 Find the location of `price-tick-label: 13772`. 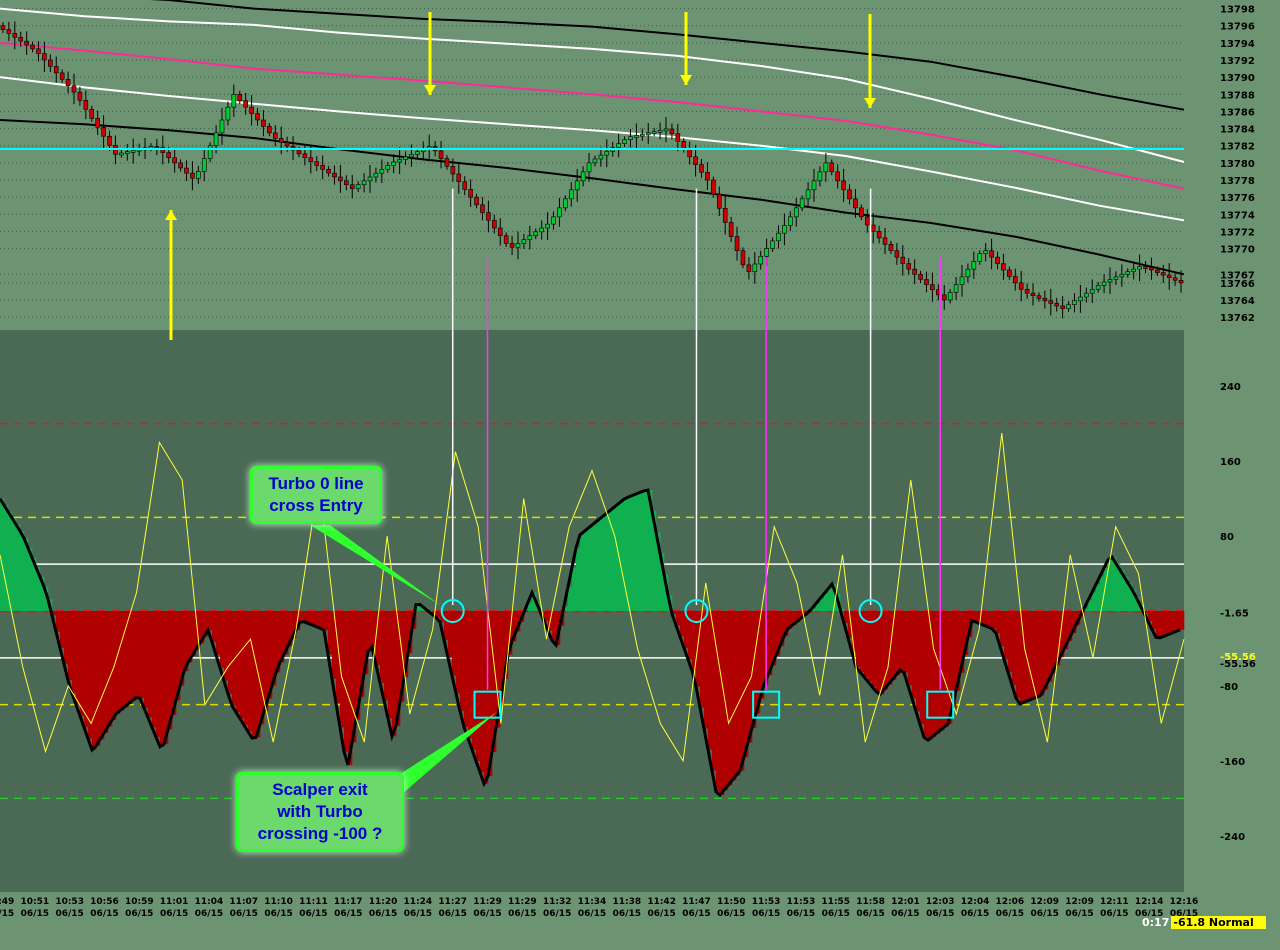

price-tick-label: 13772 is located at coordinates (1237, 232).